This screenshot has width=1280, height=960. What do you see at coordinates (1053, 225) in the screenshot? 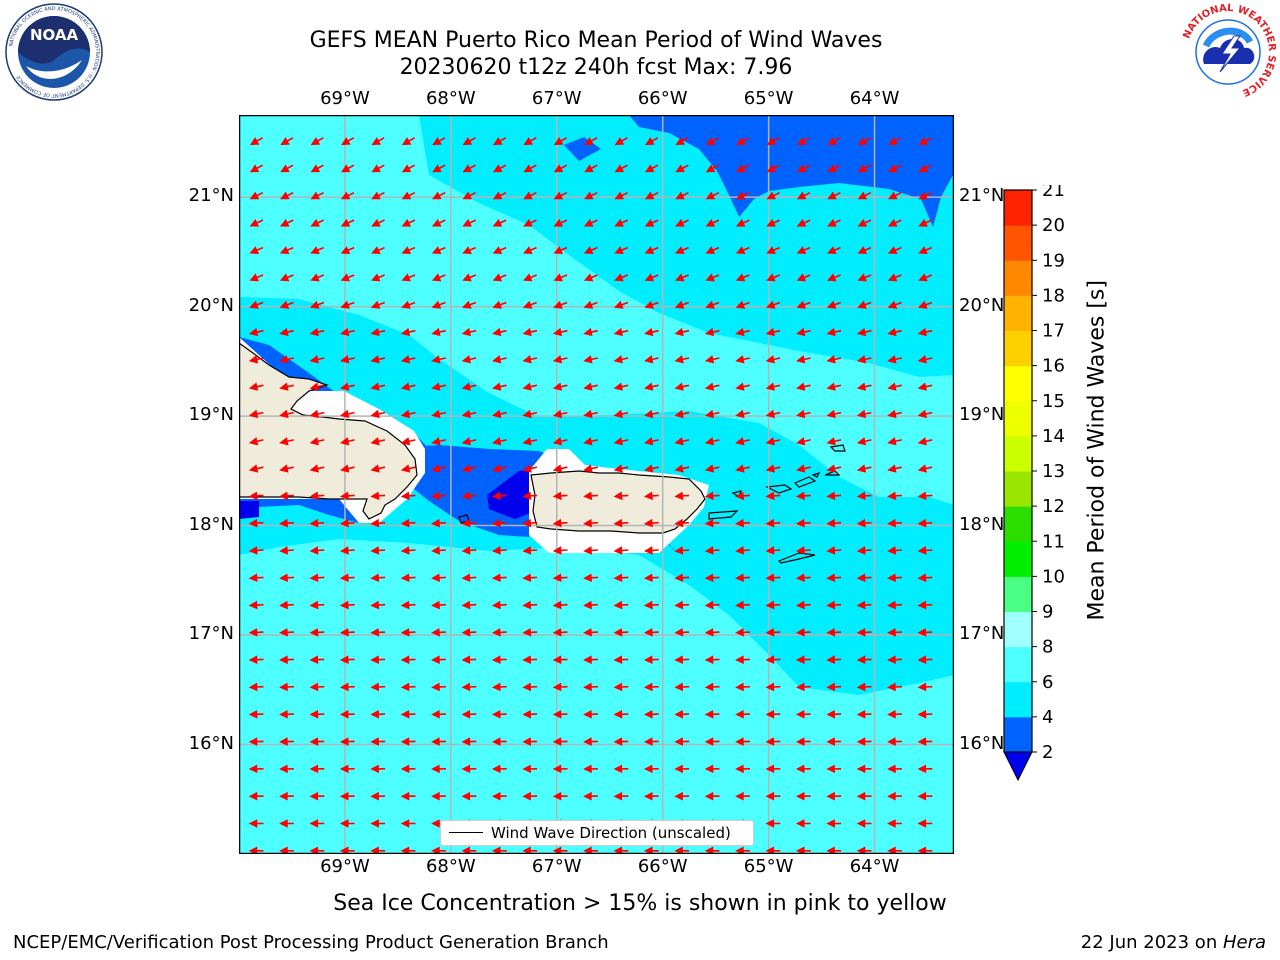
I see `colorbar-tick-label: 20` at bounding box center [1053, 225].